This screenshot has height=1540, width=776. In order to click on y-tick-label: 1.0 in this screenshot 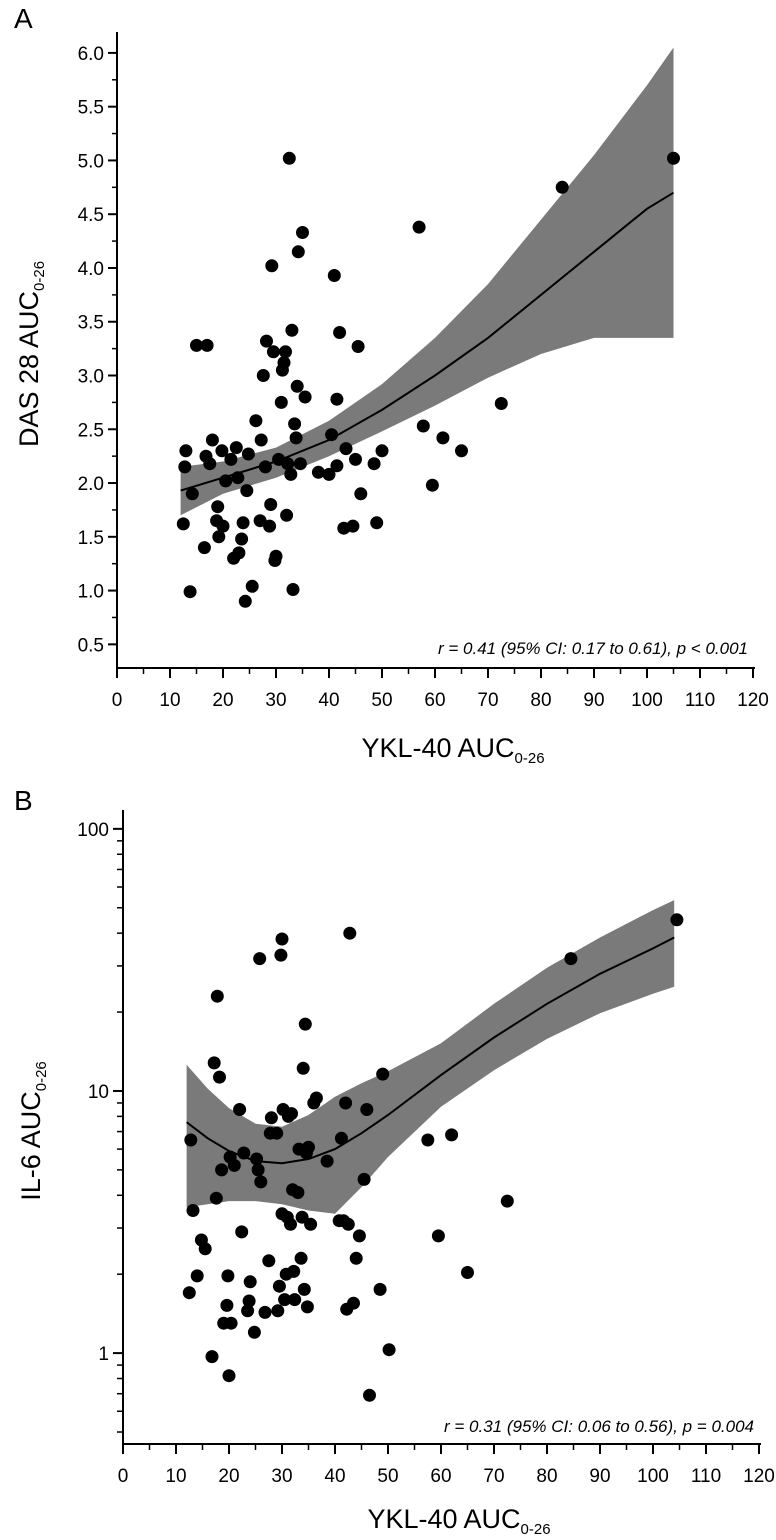, I will do `click(91, 592)`.